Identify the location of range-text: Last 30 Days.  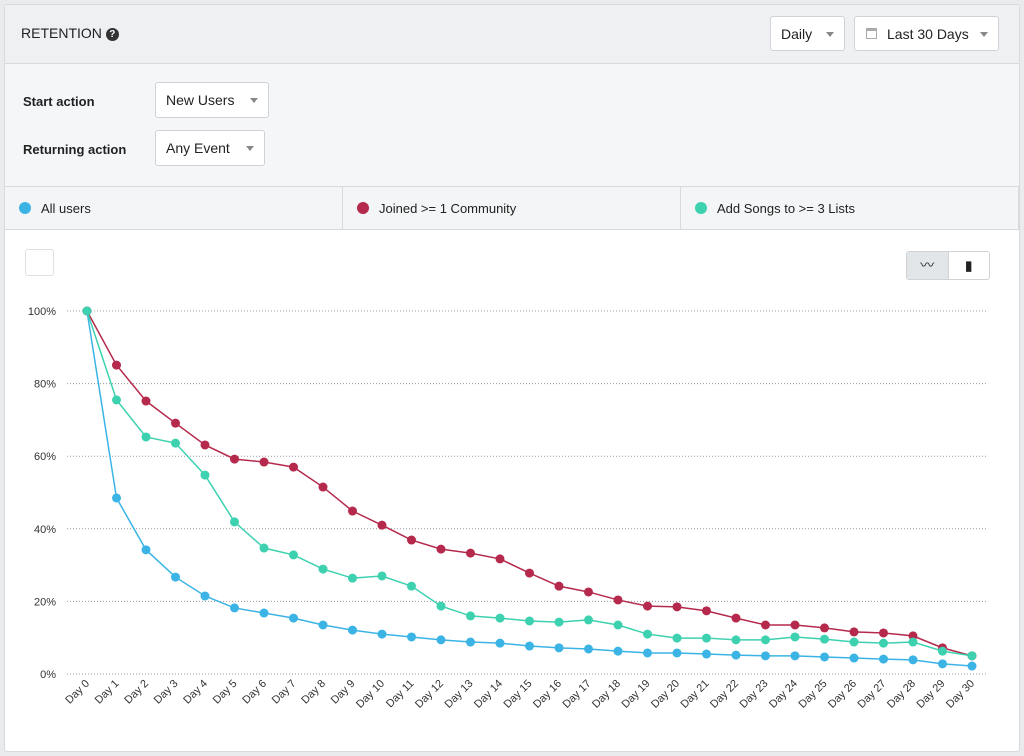
(928, 33).